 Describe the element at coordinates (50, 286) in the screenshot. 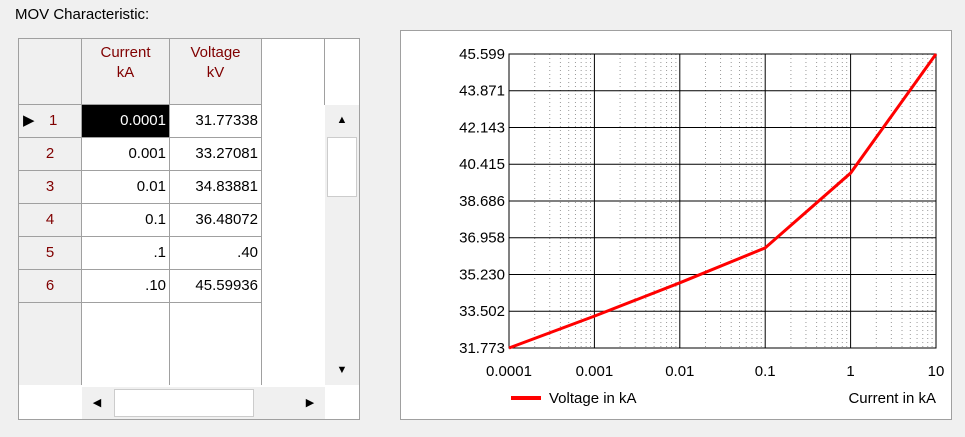

I see `row-header: 6` at that location.